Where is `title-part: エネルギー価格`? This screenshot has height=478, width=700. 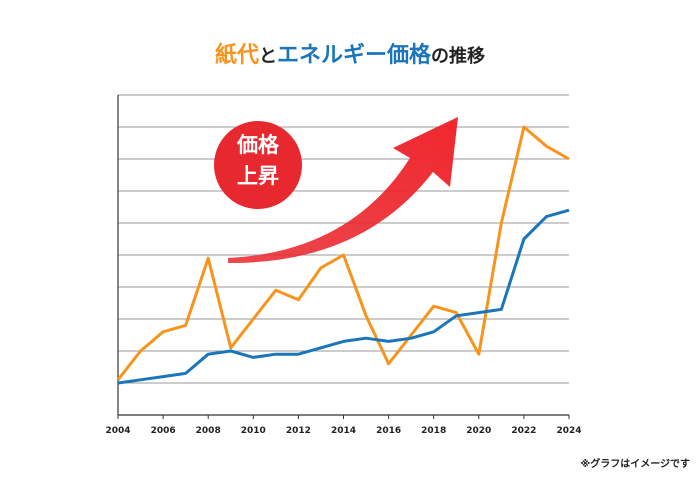
title-part: エネルギー価格 is located at coordinates (354, 55).